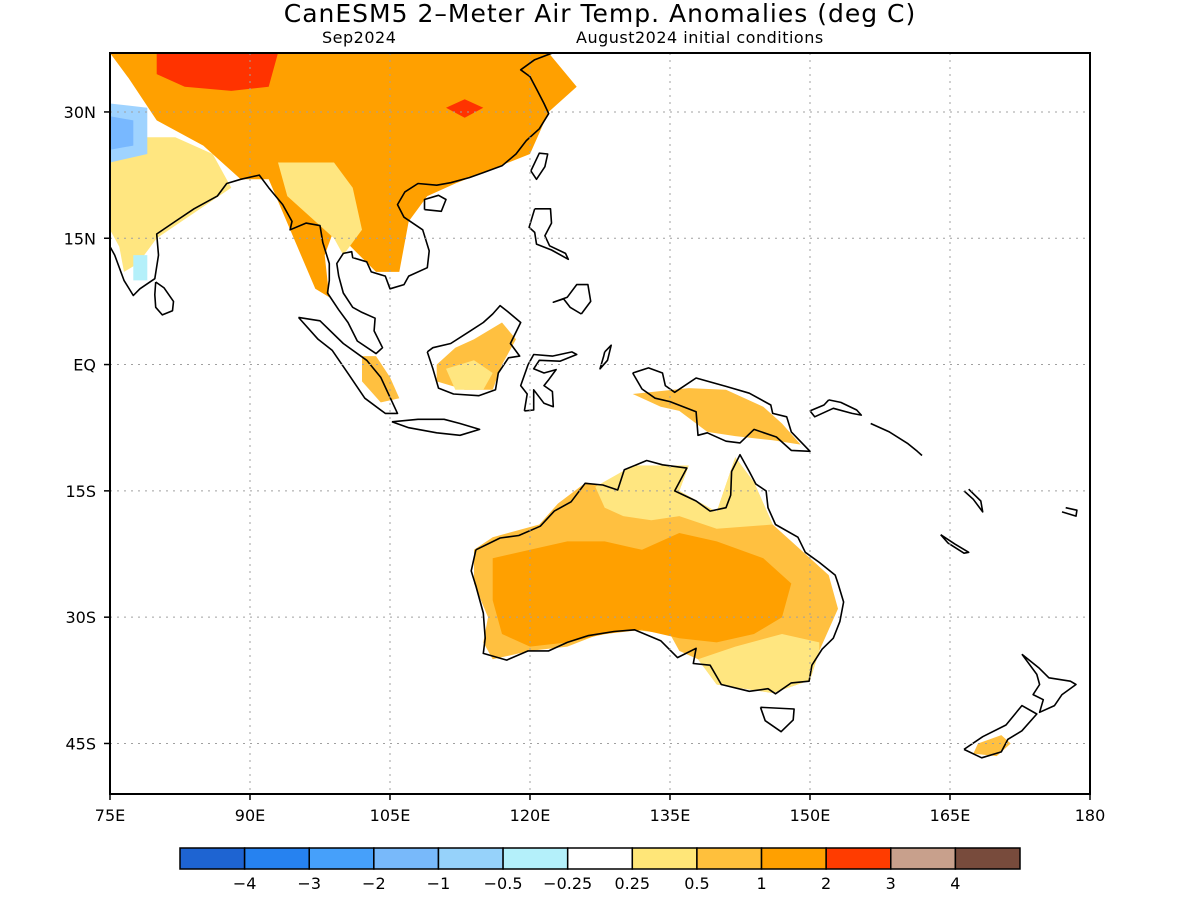 The width and height of the screenshot is (1200, 900). Describe the element at coordinates (250, 815) in the screenshot. I see `lon-tick-label-1: 90E` at that location.